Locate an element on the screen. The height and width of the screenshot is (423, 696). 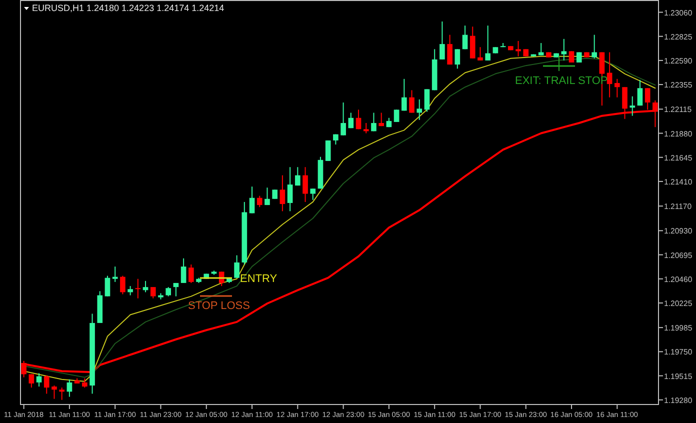
annotation: ENTRY is located at coordinates (259, 279).